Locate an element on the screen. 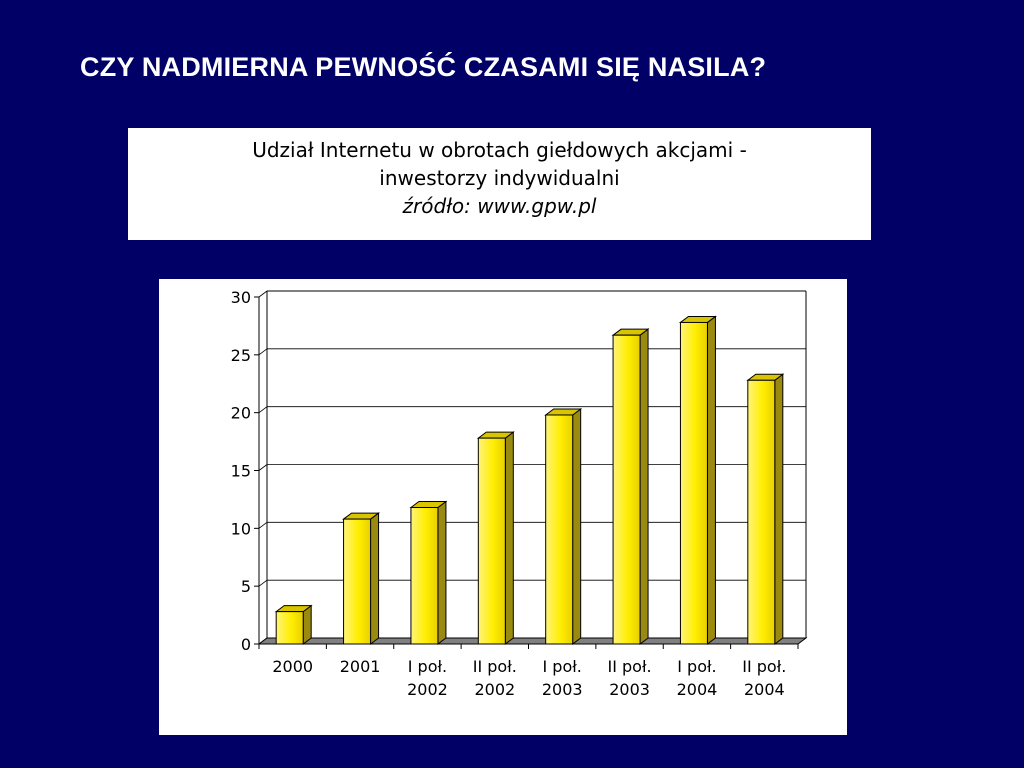 Image resolution: width=1024 pixels, height=768 pixels. plot-floor is located at coordinates (532, 641).